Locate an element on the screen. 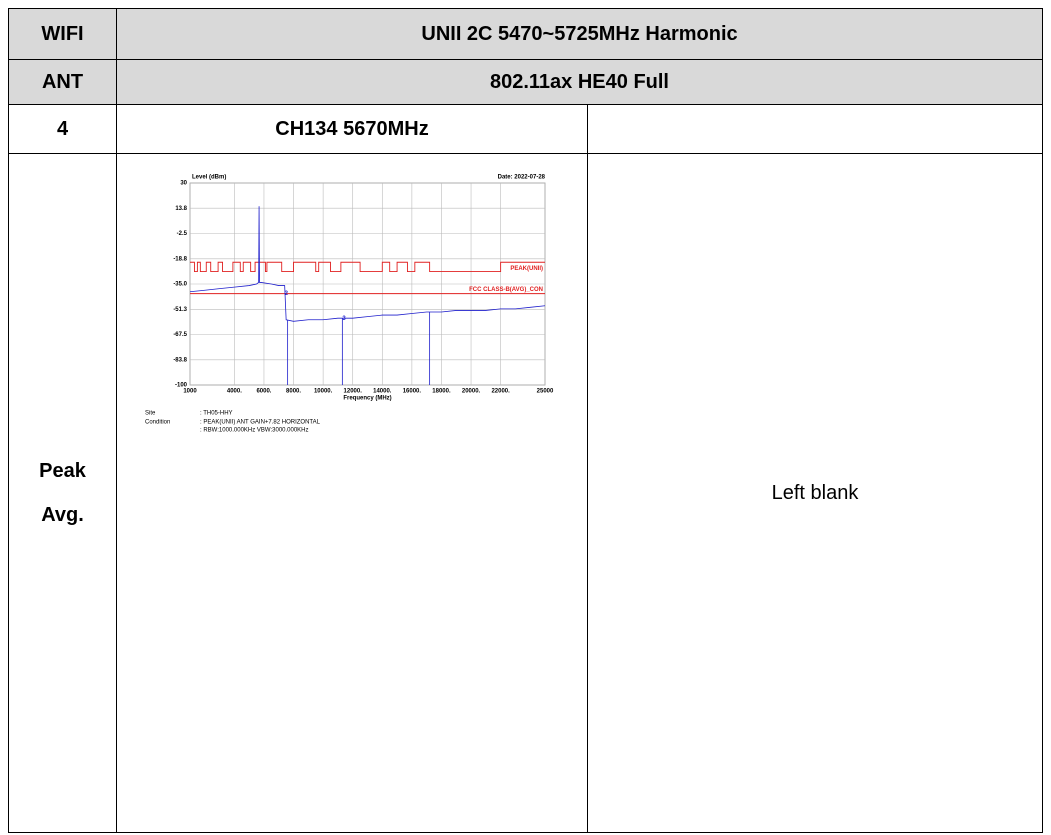 This screenshot has width=1051, height=835. site: : TH05-HHY is located at coordinates (216, 414).